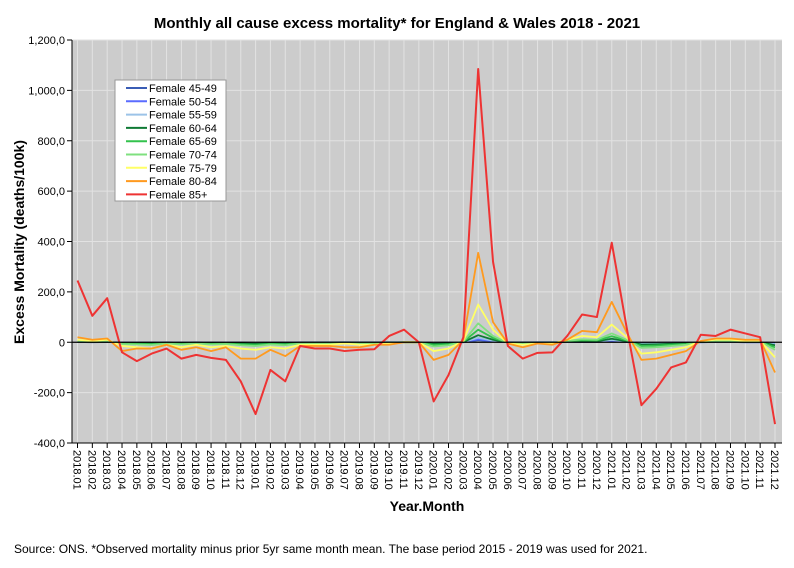  I want to click on legend-label: Female 85+, so click(178, 195).